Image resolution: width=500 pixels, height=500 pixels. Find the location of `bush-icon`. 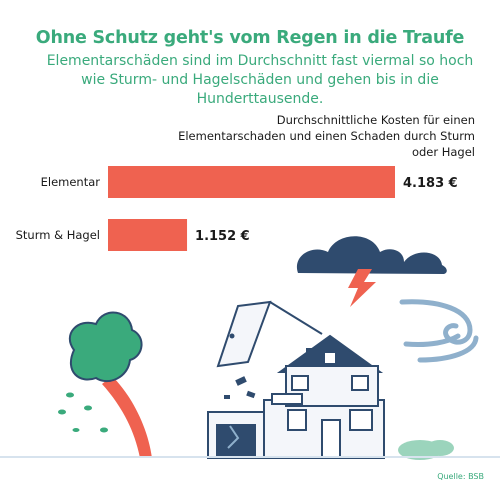

bush-icon is located at coordinates (426, 450).